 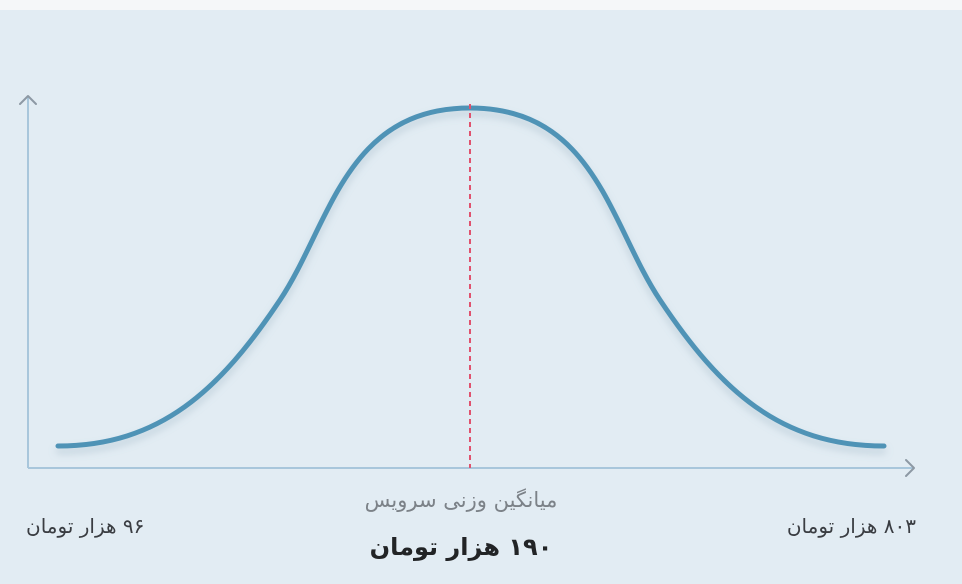 What do you see at coordinates (461, 500) in the screenshot?
I see `mean-caption-label: میانگین وزنی سرویس` at bounding box center [461, 500].